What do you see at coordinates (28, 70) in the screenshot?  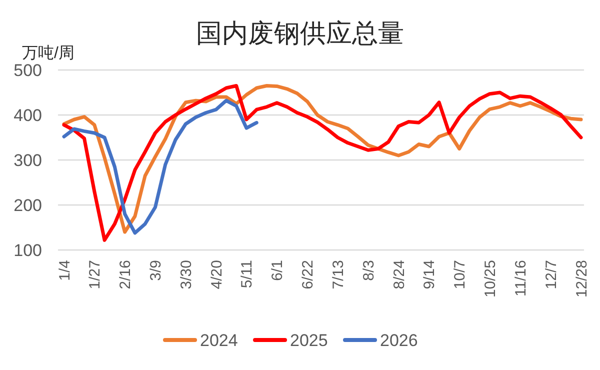 I see `y-tick-label: 500` at bounding box center [28, 70].